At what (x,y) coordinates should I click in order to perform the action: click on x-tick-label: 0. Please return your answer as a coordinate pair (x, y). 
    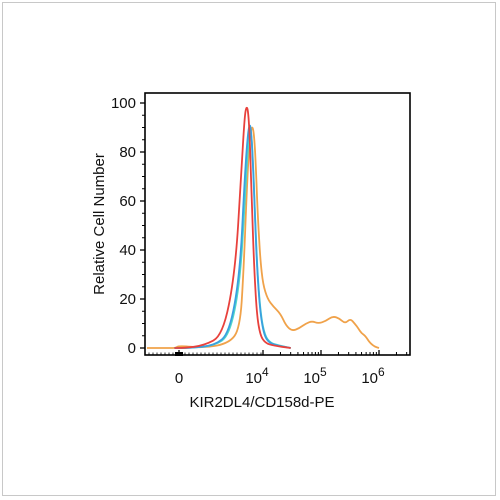
    Looking at the image, I should click on (179, 378).